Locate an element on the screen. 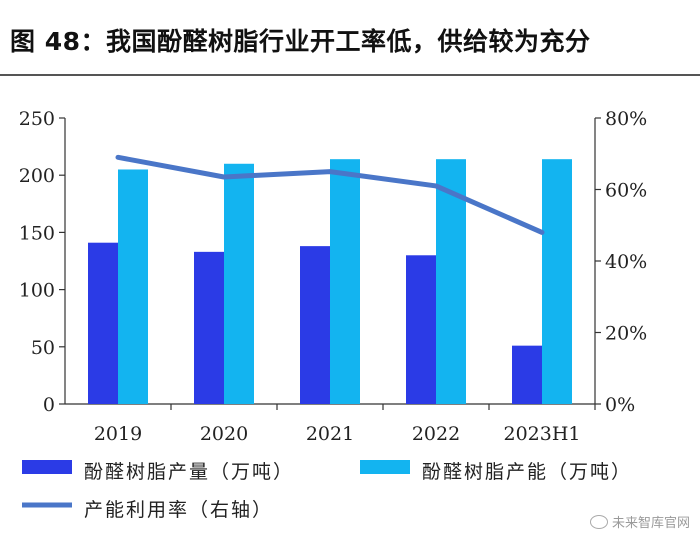 The width and height of the screenshot is (700, 537). watermark: 未来智库官网 is located at coordinates (639, 521).